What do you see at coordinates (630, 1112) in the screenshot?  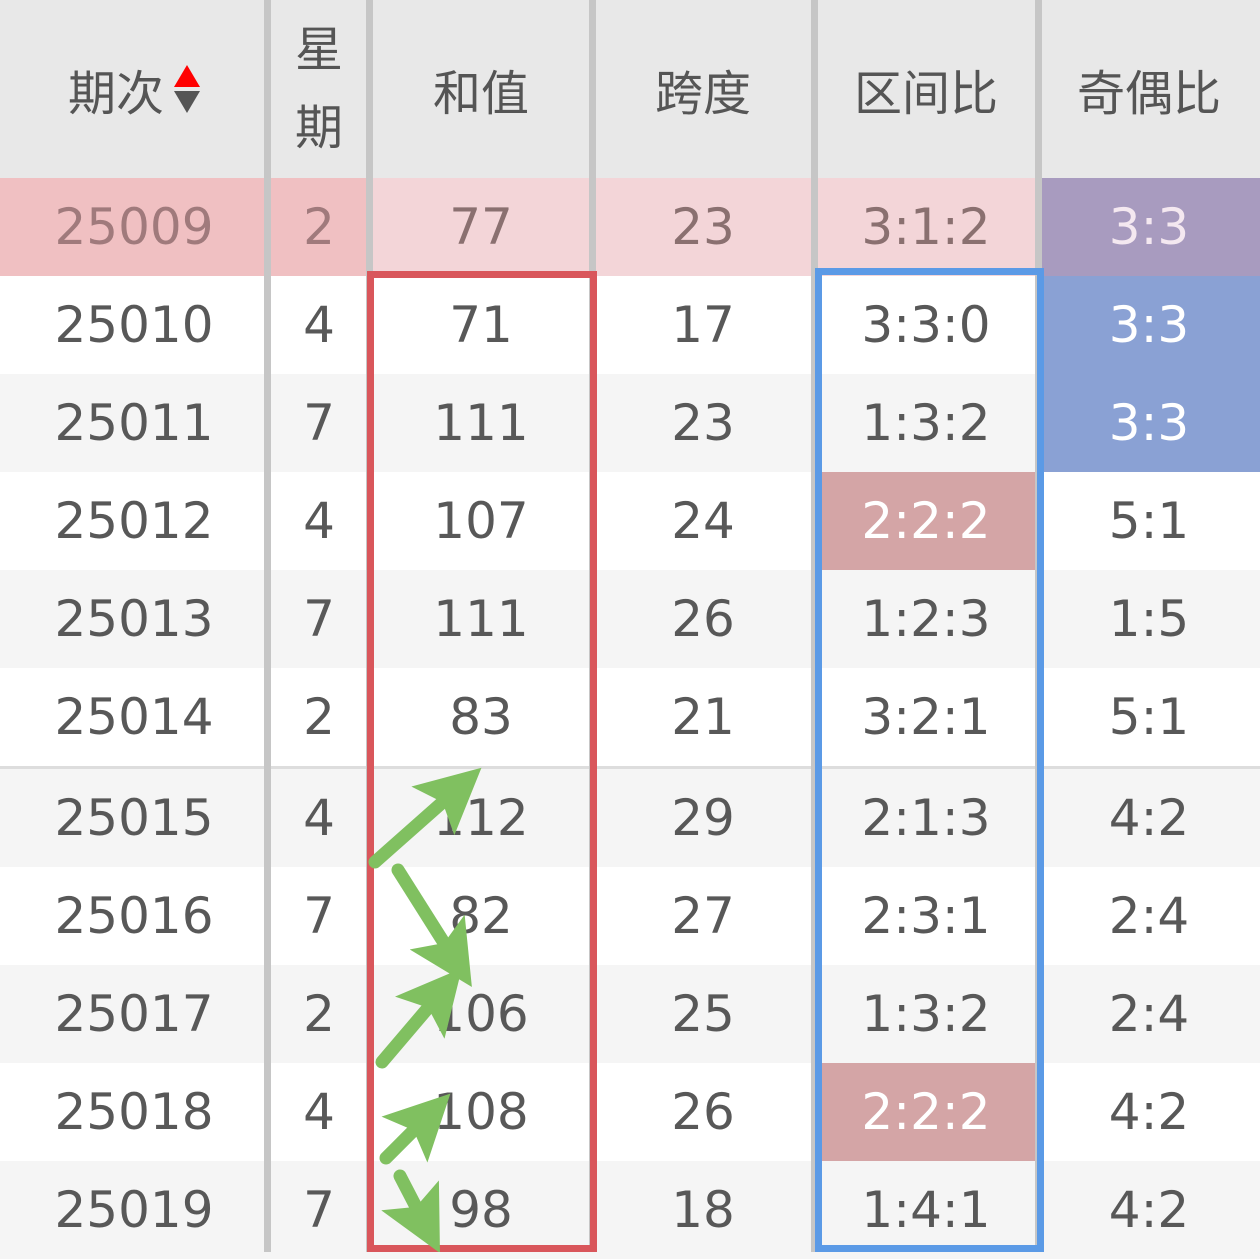 I see `table-row: 25018 4 108 26 2:2:2 4:2` at bounding box center [630, 1112].